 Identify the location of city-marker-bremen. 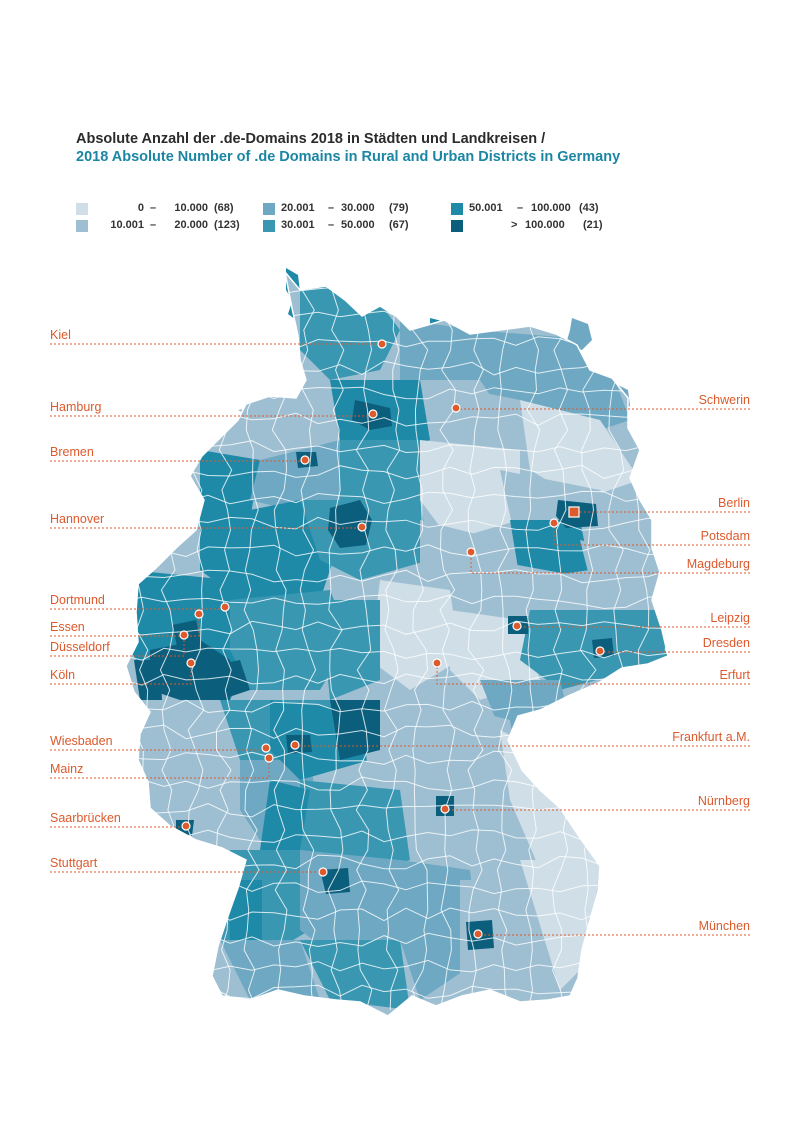
(305, 460).